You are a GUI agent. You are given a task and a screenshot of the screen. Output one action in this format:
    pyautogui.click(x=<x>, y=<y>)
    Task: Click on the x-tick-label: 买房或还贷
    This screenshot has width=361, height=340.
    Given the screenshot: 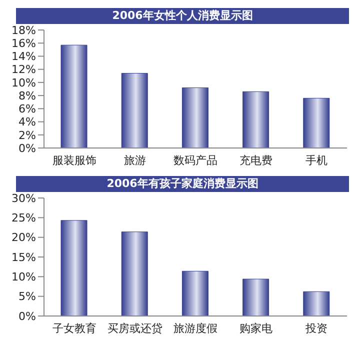 What is the action you would take?
    pyautogui.click(x=134, y=328)
    